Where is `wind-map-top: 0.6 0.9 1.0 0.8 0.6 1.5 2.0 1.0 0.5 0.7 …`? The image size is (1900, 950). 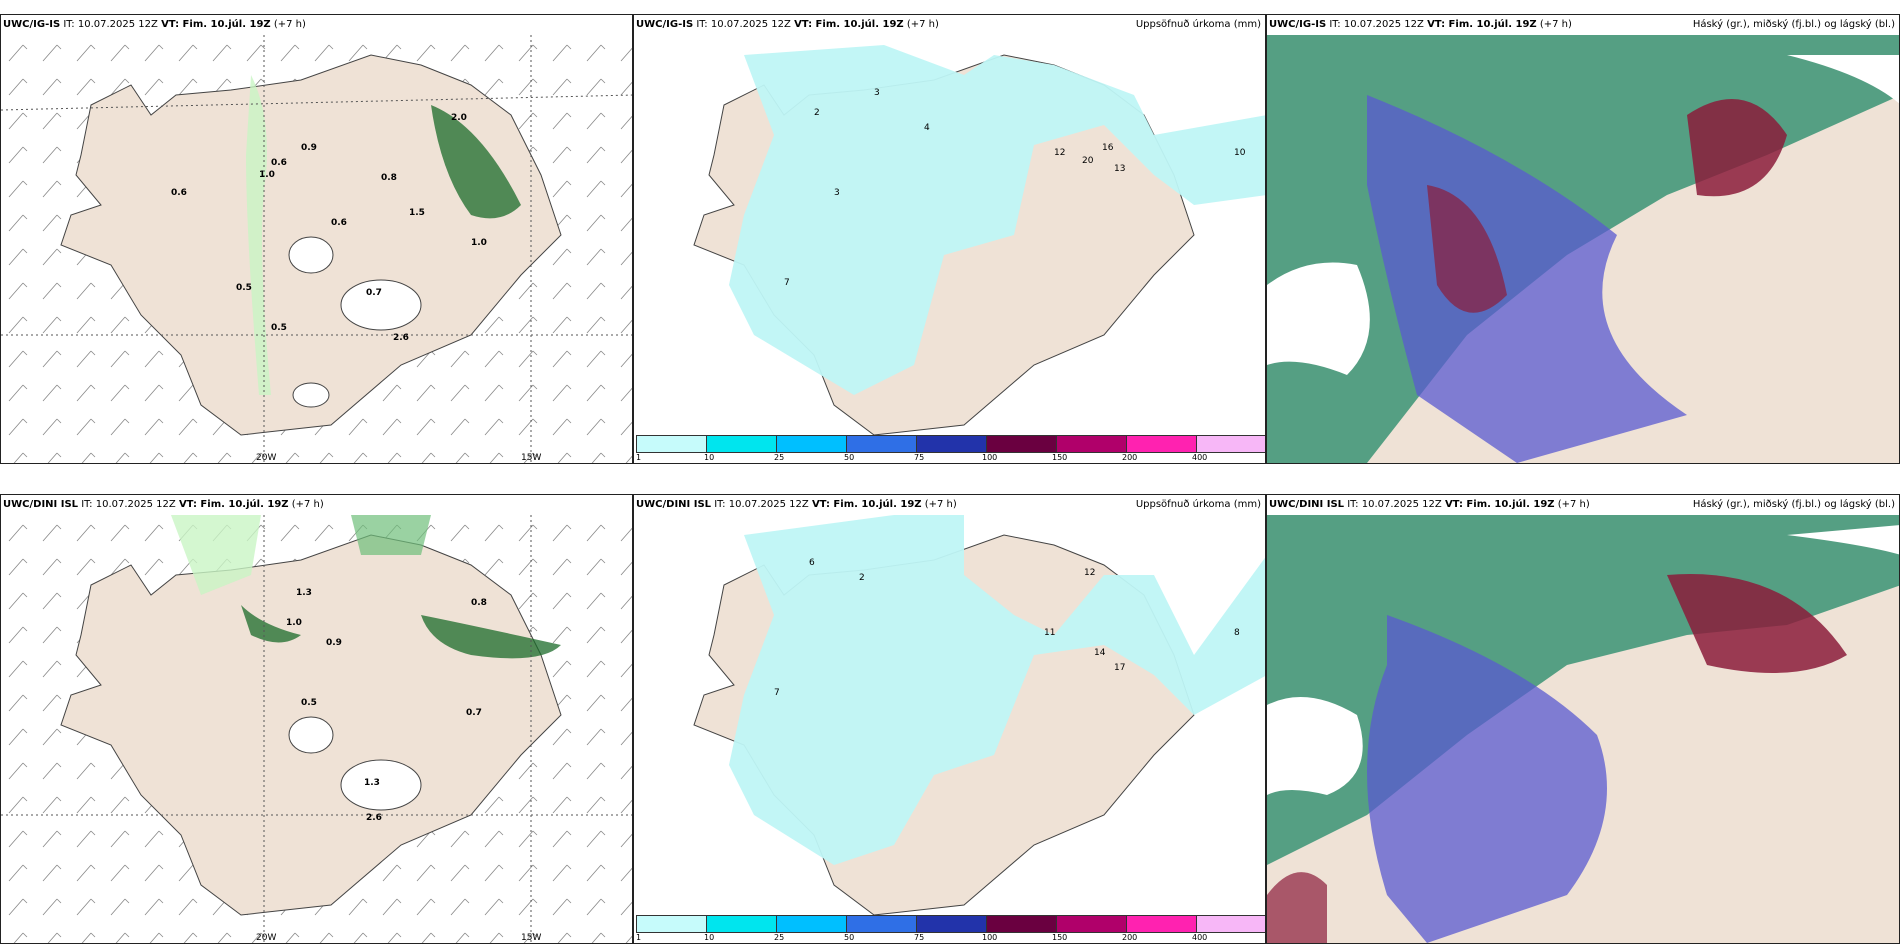
wind-map-top: 0.6 0.9 1.0 0.8 0.6 1.5 2.0 1.0 0.5 0.7 … is located at coordinates (316, 249).